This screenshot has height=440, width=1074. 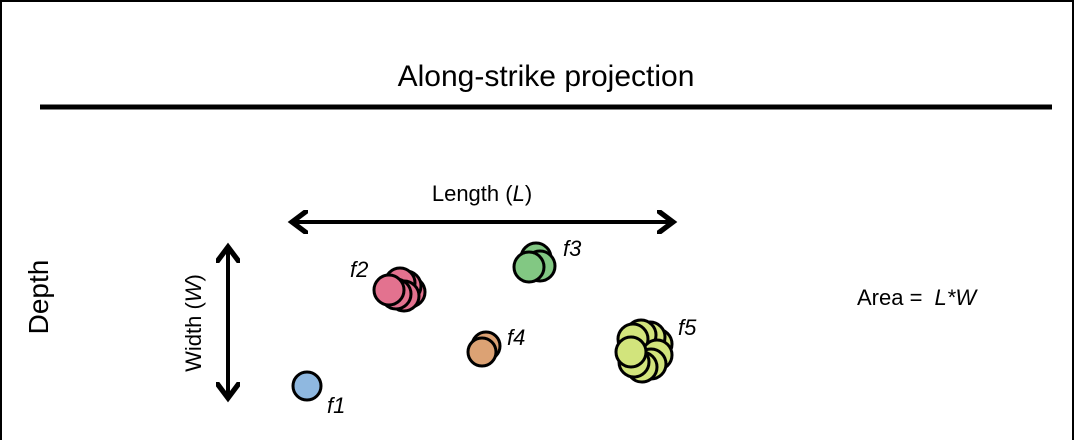 What do you see at coordinates (193, 290) in the screenshot?
I see `label-part: W` at bounding box center [193, 290].